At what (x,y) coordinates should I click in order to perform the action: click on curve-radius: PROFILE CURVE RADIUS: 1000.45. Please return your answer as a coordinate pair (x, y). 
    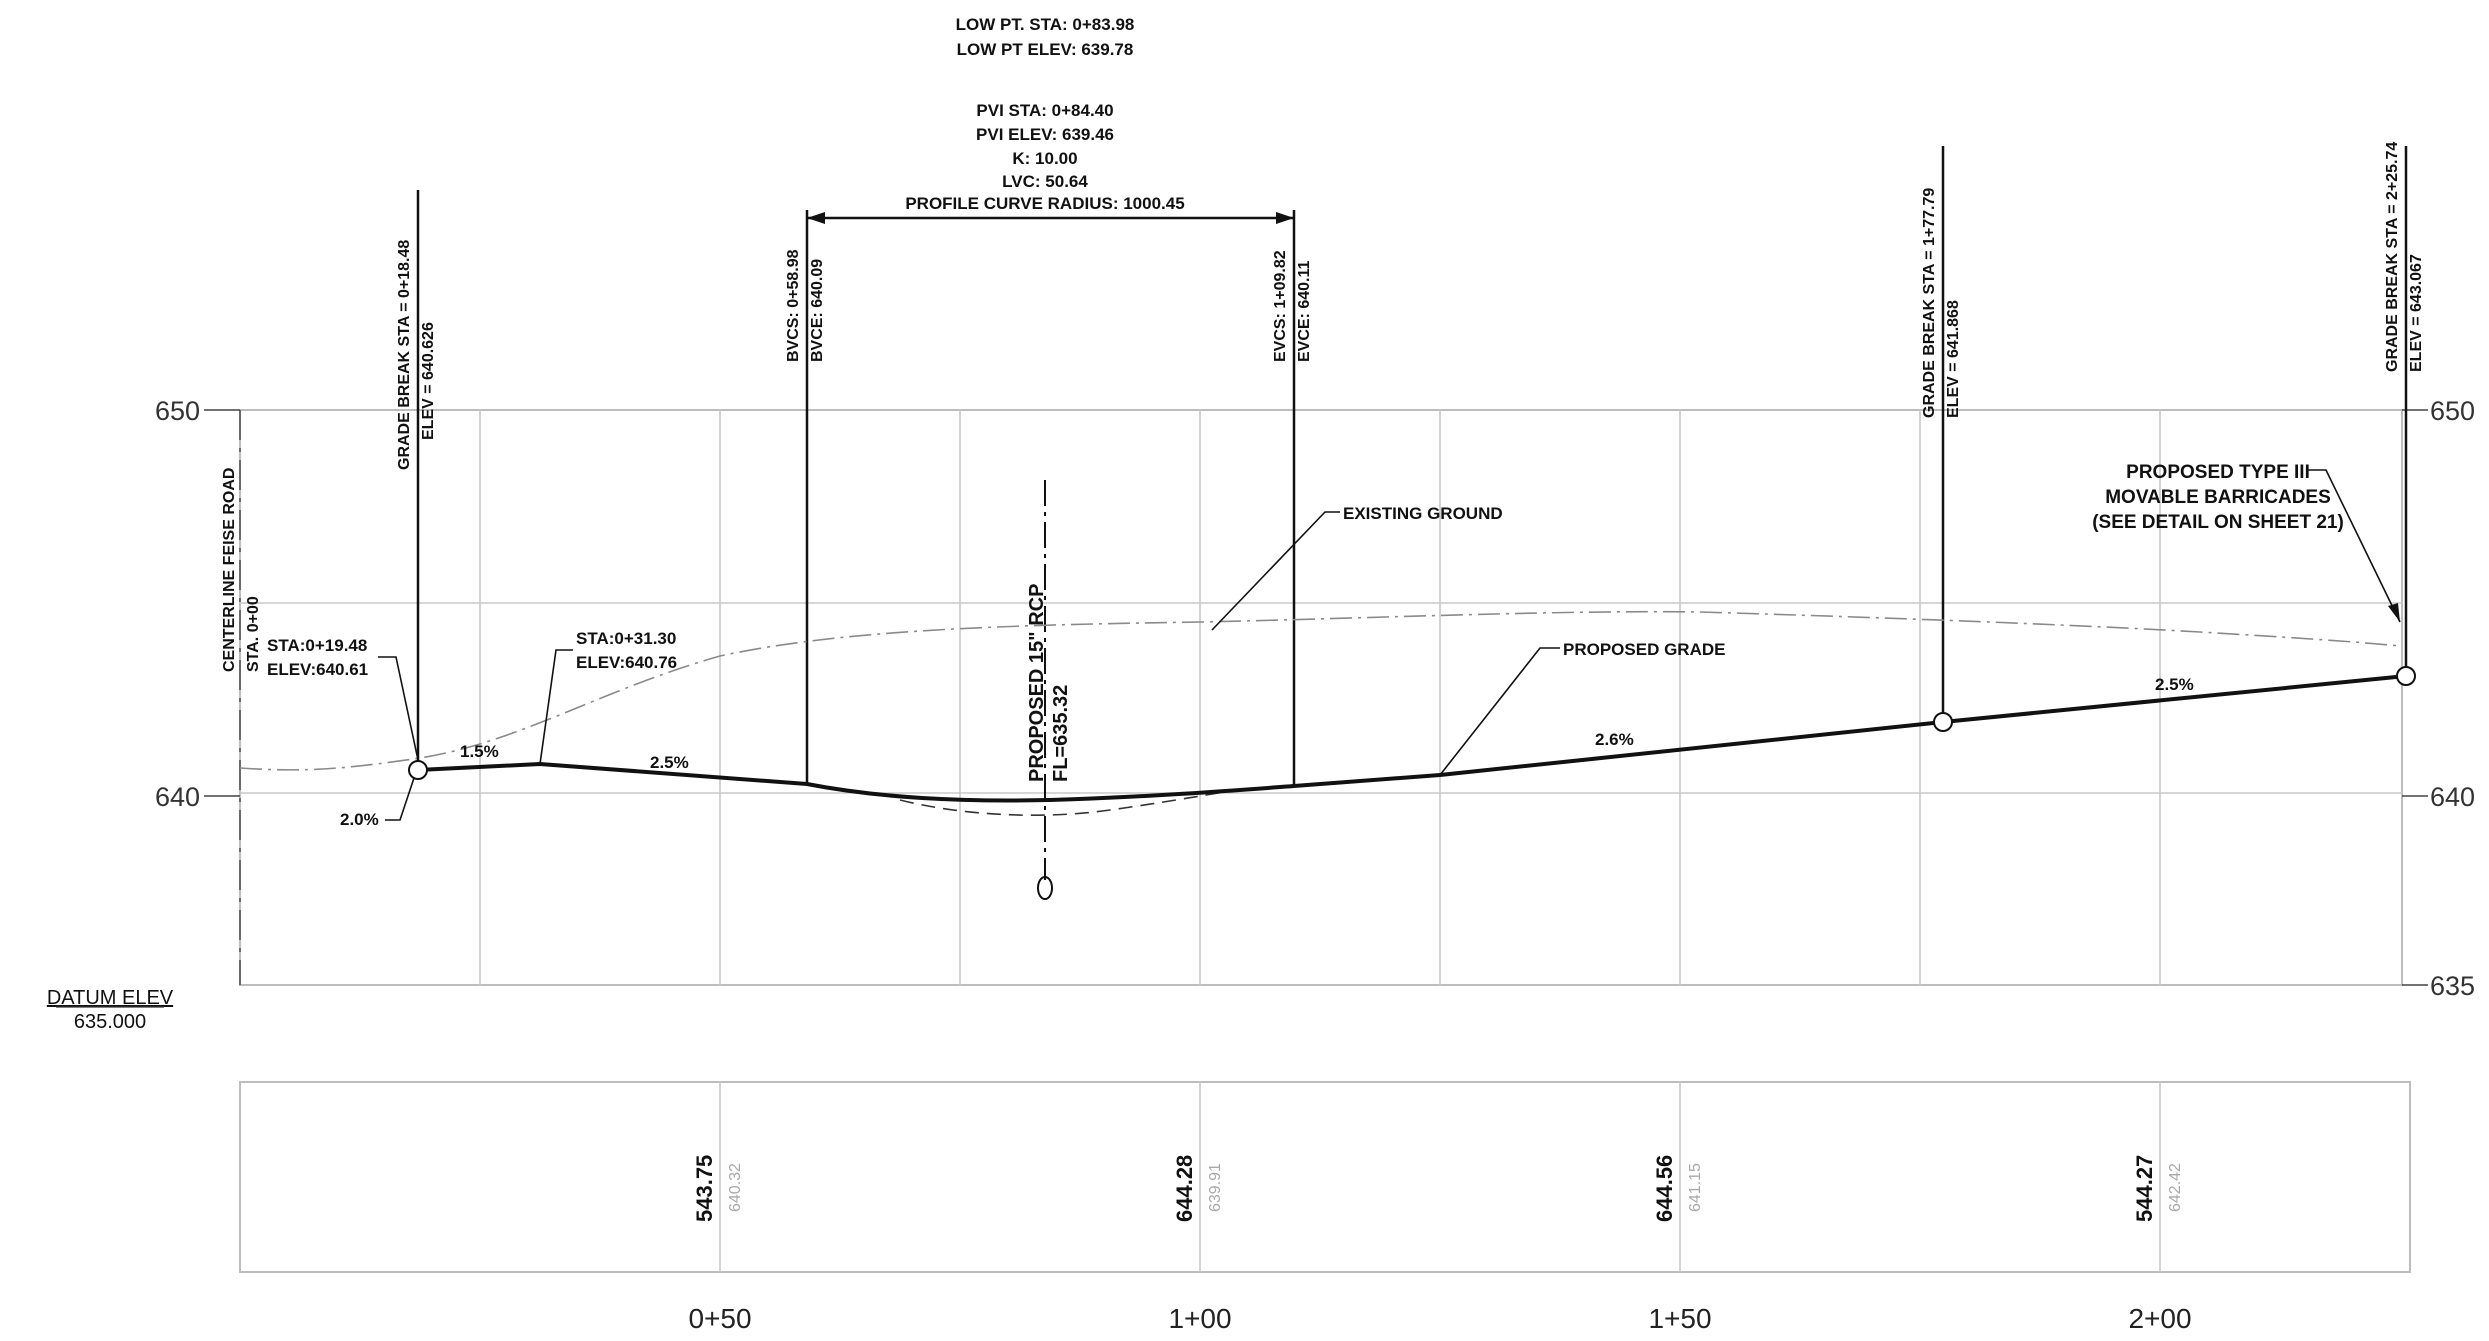
    Looking at the image, I should click on (1044, 203).